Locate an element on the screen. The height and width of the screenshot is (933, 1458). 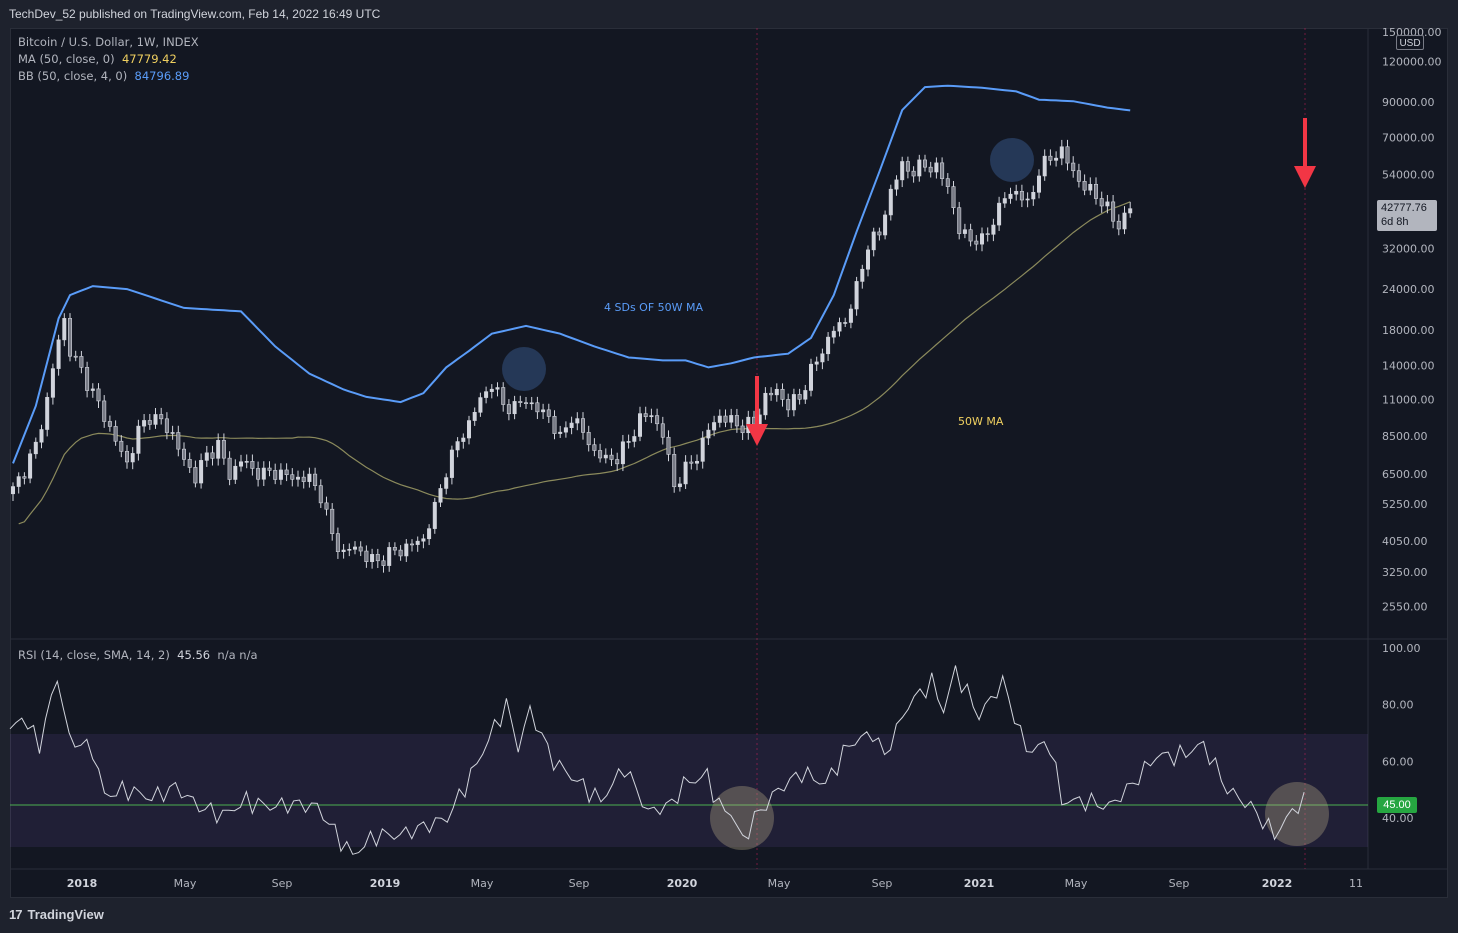
price-tick-label: 11000.00 is located at coordinates (1408, 399).